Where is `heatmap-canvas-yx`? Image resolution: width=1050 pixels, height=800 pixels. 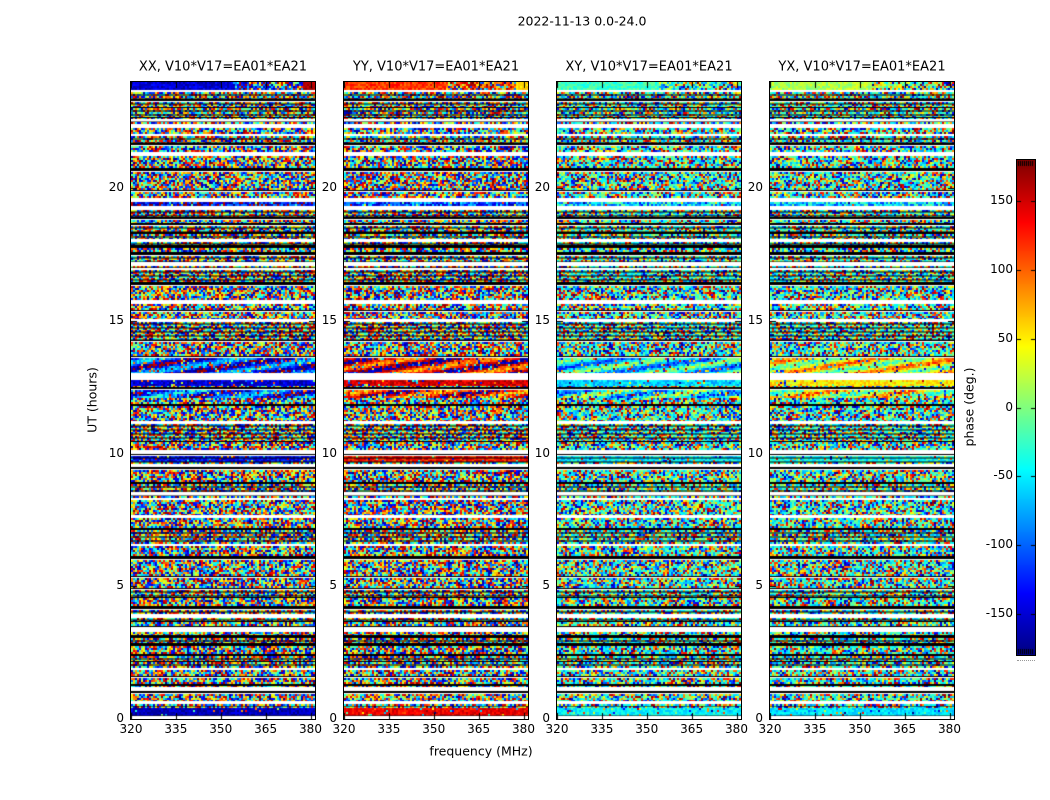 heatmap-canvas-yx is located at coordinates (862, 400).